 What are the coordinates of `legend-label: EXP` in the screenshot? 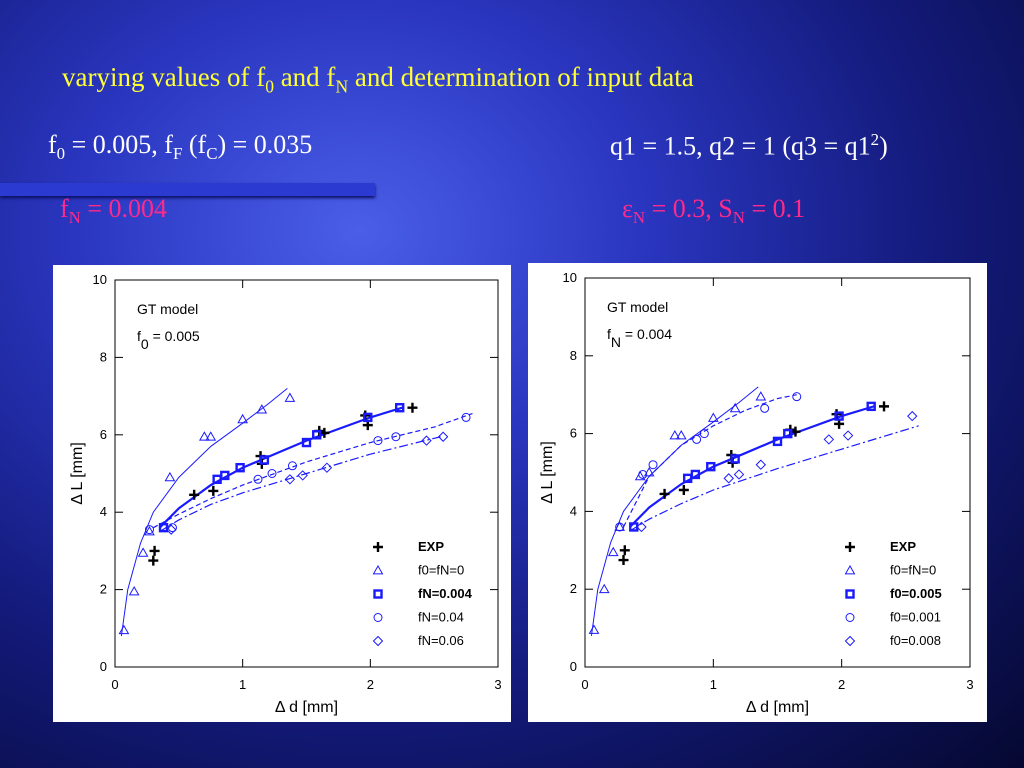 It's located at (431, 546).